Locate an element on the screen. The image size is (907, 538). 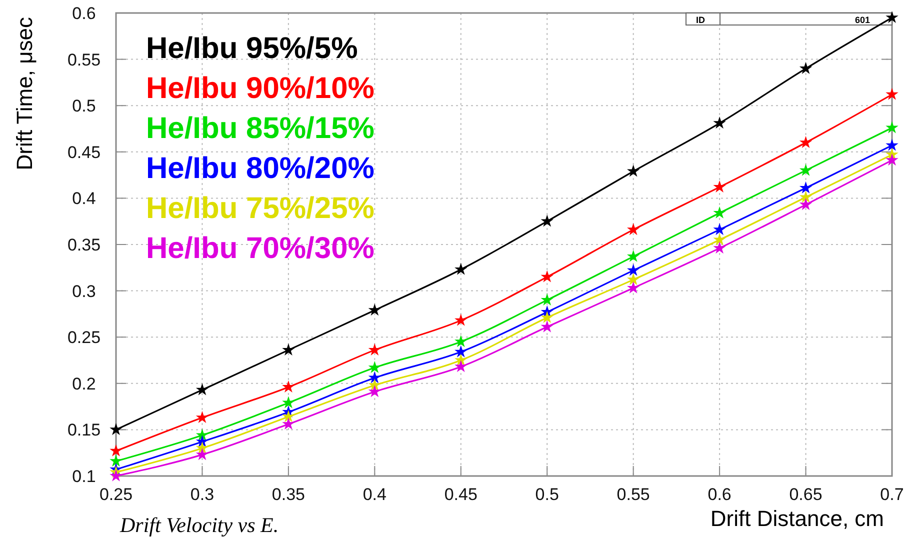
annotation: 601 is located at coordinates (862, 20).